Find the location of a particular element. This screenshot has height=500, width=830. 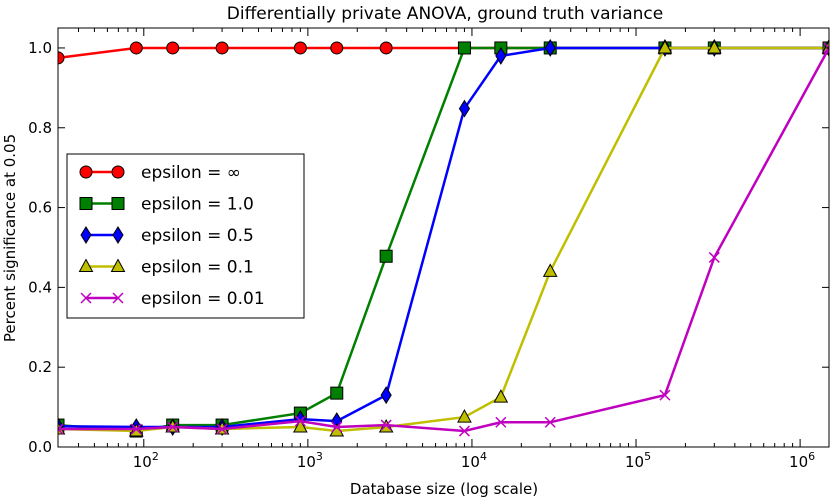

legend-label-3: epsilon = 0.1 is located at coordinates (197, 268).